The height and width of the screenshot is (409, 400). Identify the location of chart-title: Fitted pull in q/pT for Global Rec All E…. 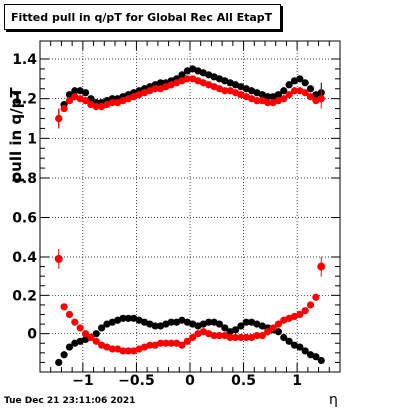
(142, 17).